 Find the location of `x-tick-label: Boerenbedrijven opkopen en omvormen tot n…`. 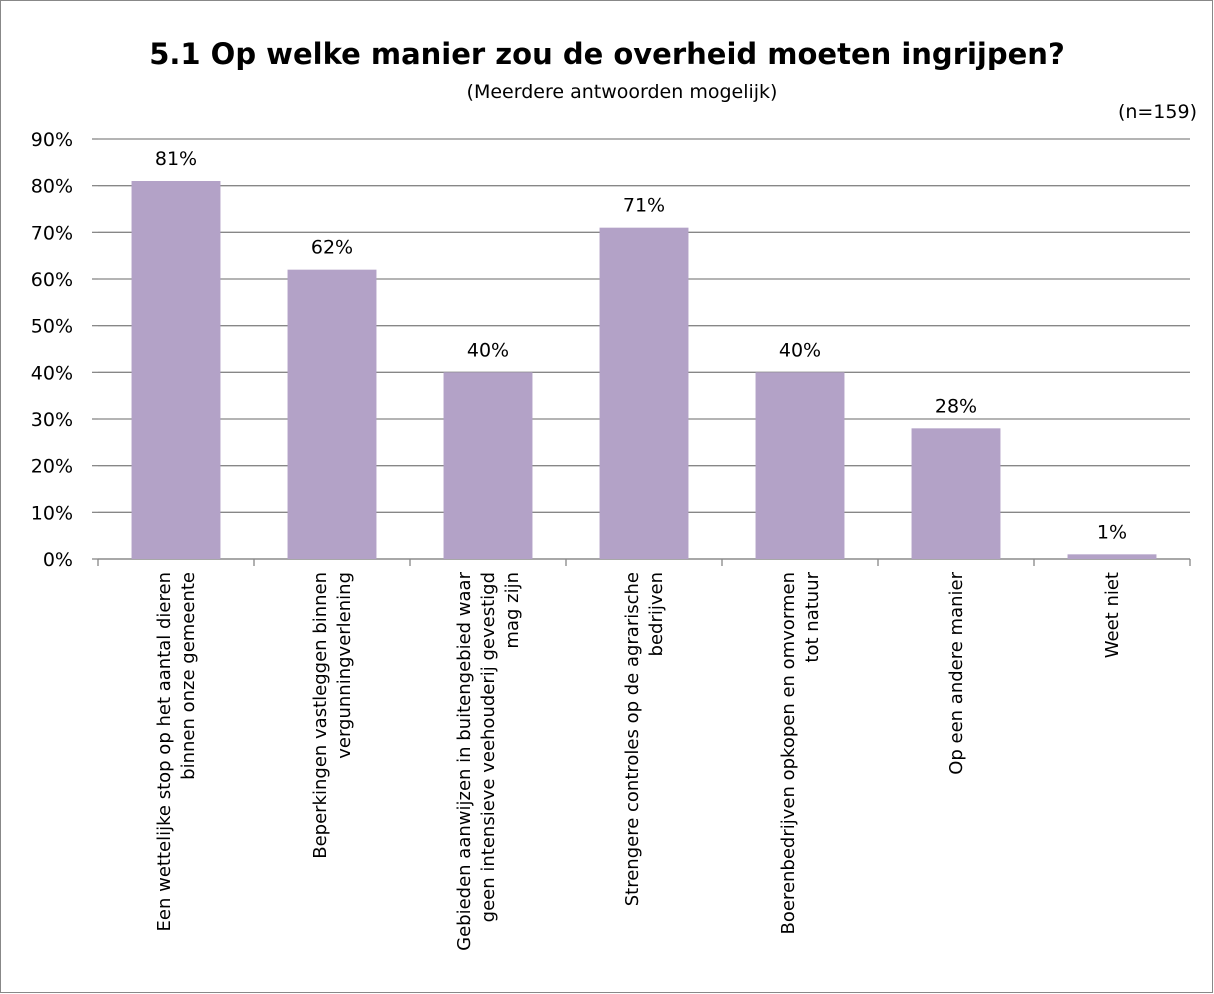

x-tick-label: Boerenbedrijven opkopen en omvormen tot n… is located at coordinates (800, 752).